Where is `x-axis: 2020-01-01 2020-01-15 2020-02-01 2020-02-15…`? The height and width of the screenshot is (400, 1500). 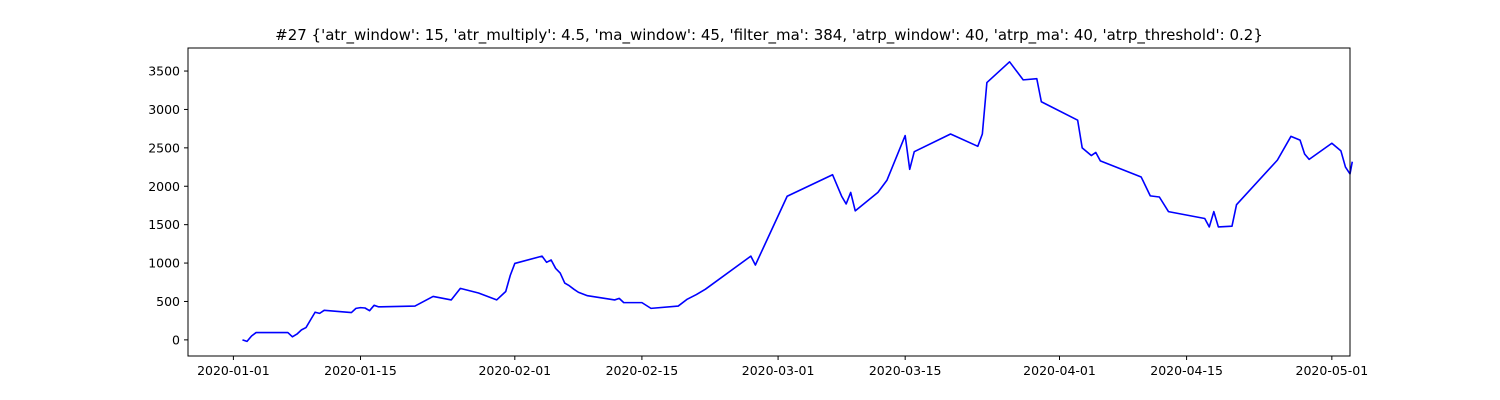 x-axis: 2020-01-01 2020-01-15 2020-02-01 2020-02-15… is located at coordinates (782, 367).